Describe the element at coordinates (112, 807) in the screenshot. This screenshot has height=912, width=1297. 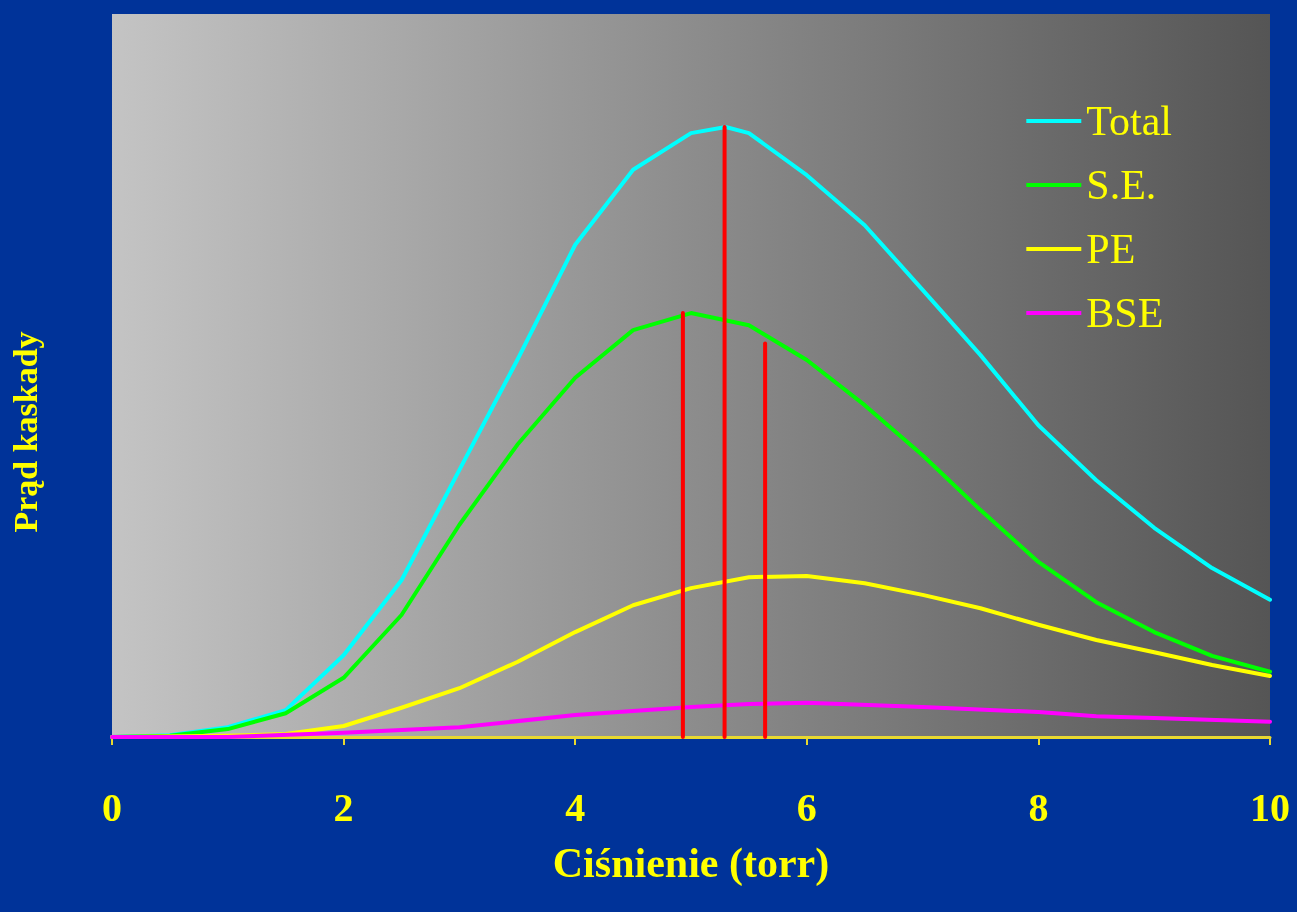
I see `x-tick-label: 0` at that location.